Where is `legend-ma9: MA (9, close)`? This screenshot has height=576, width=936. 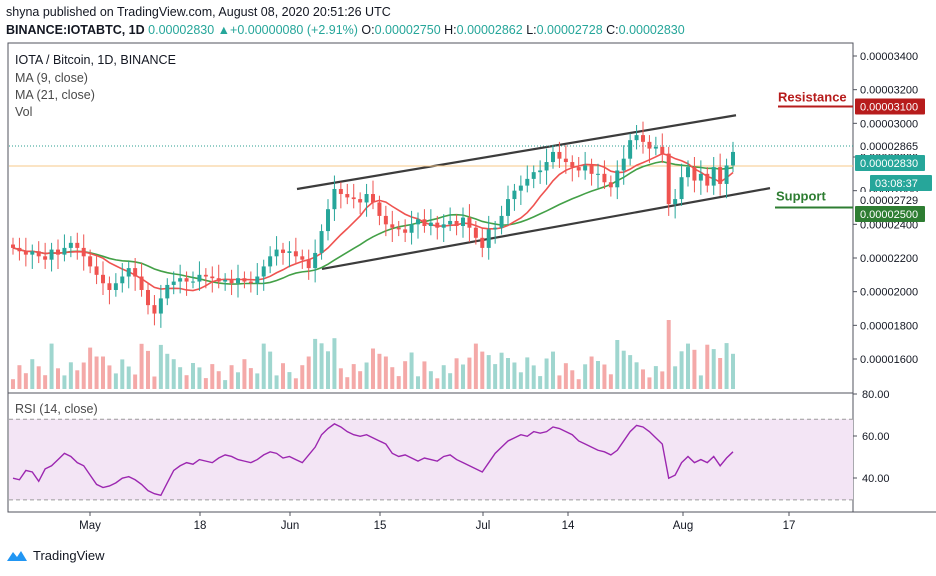 legend-ma9: MA (9, close) is located at coordinates (51, 78).